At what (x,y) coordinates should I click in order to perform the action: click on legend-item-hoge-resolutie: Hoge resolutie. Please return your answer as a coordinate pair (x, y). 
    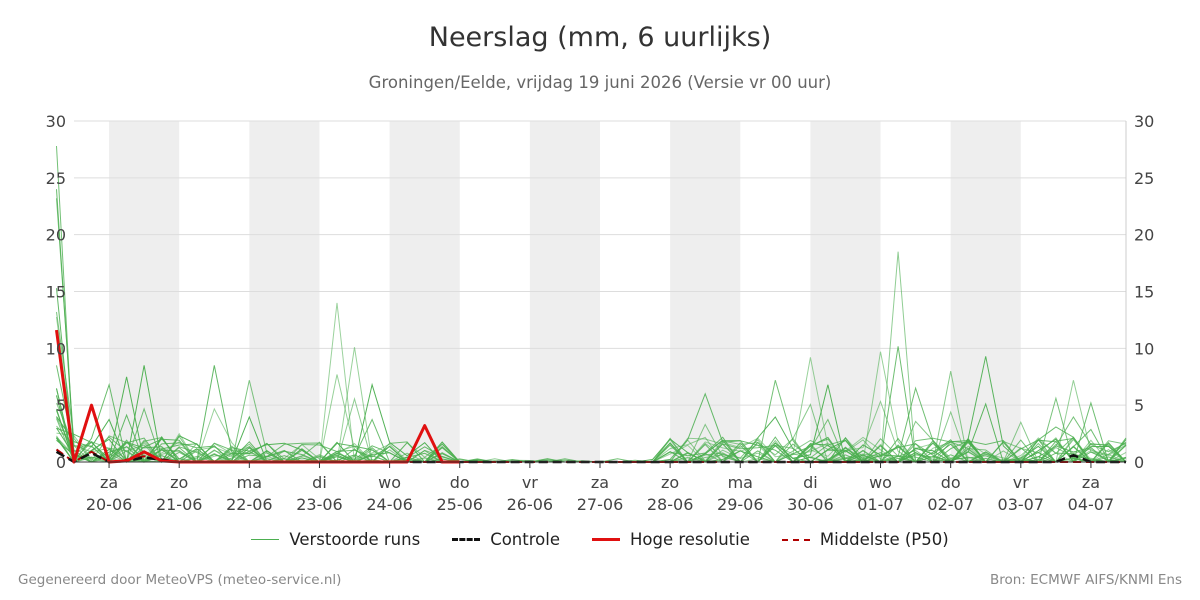
    Looking at the image, I should click on (670, 539).